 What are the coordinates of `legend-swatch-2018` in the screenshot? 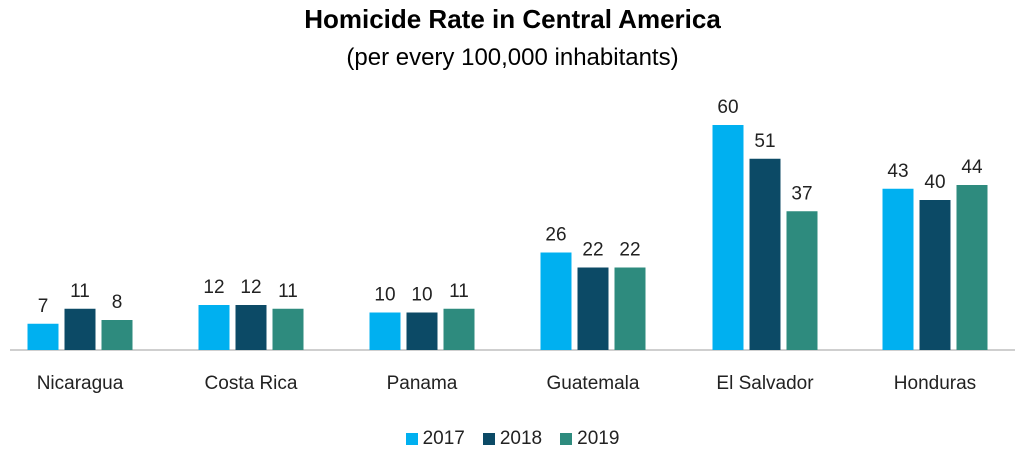 It's located at (488, 439).